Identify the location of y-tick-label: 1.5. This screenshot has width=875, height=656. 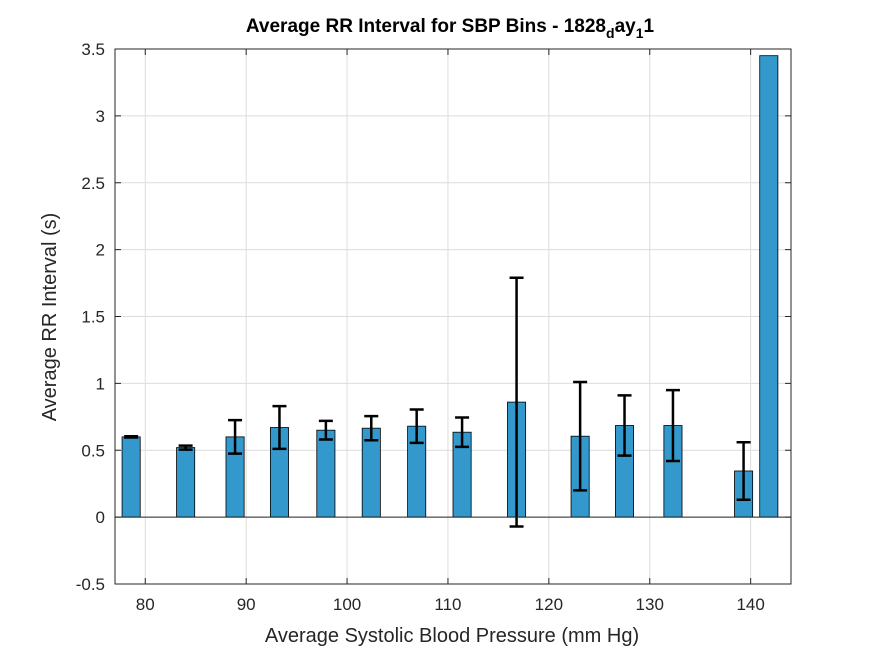
(93, 317).